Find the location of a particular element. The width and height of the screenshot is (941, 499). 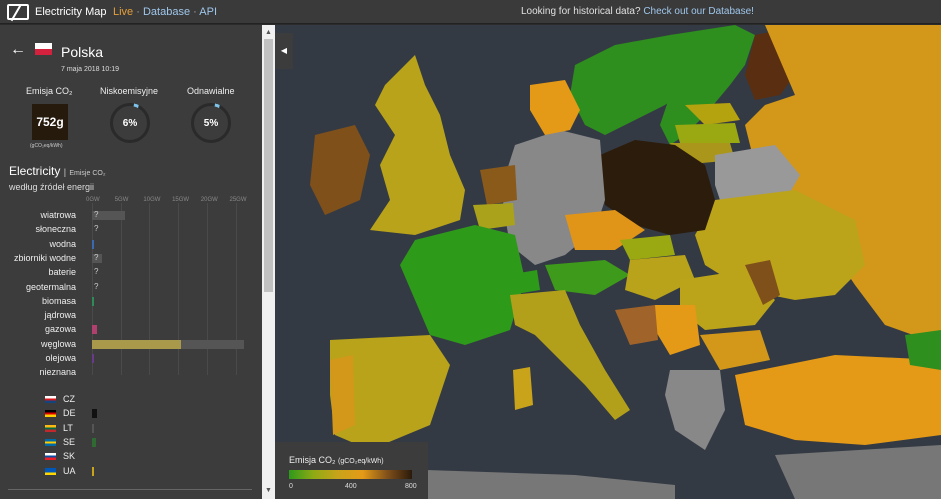

scroll-down-icon: ▼ is located at coordinates (268, 490).